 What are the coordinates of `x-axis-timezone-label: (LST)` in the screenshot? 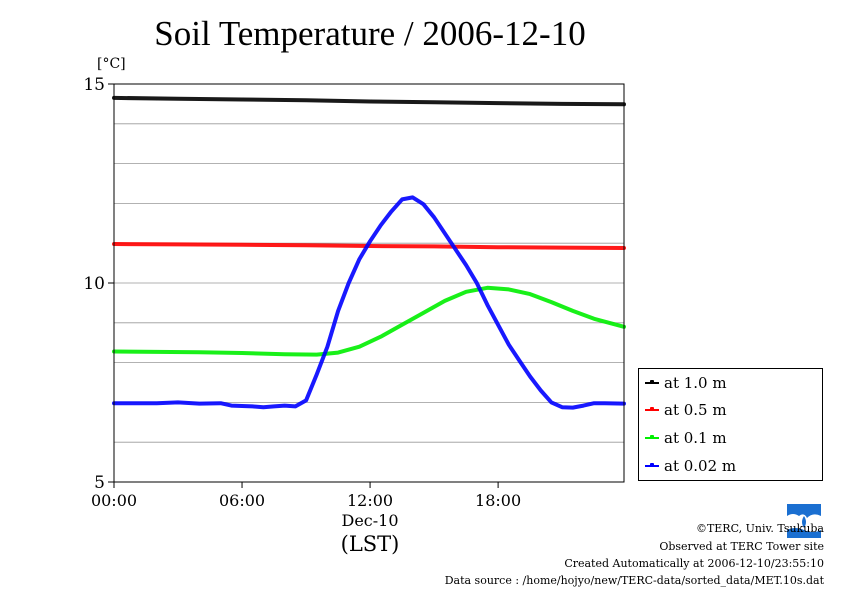 It's located at (370, 544).